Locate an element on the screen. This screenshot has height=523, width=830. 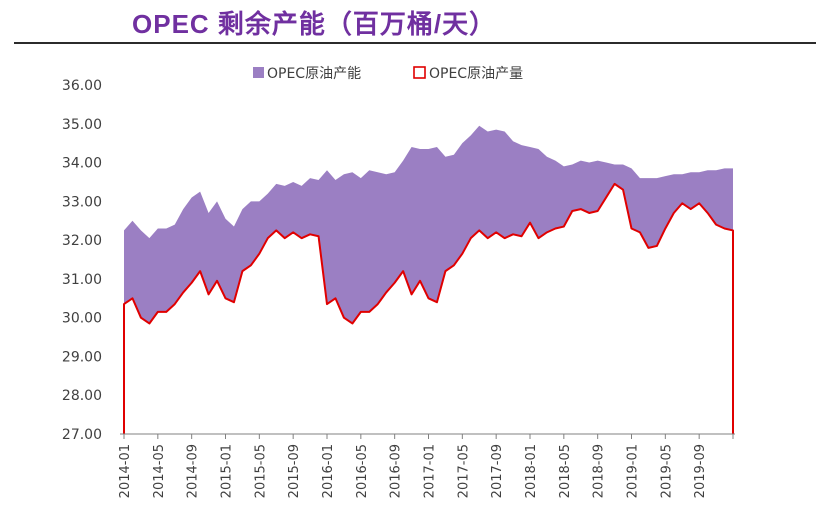
x-tick-label: 2017-01 is located at coordinates (430, 471).